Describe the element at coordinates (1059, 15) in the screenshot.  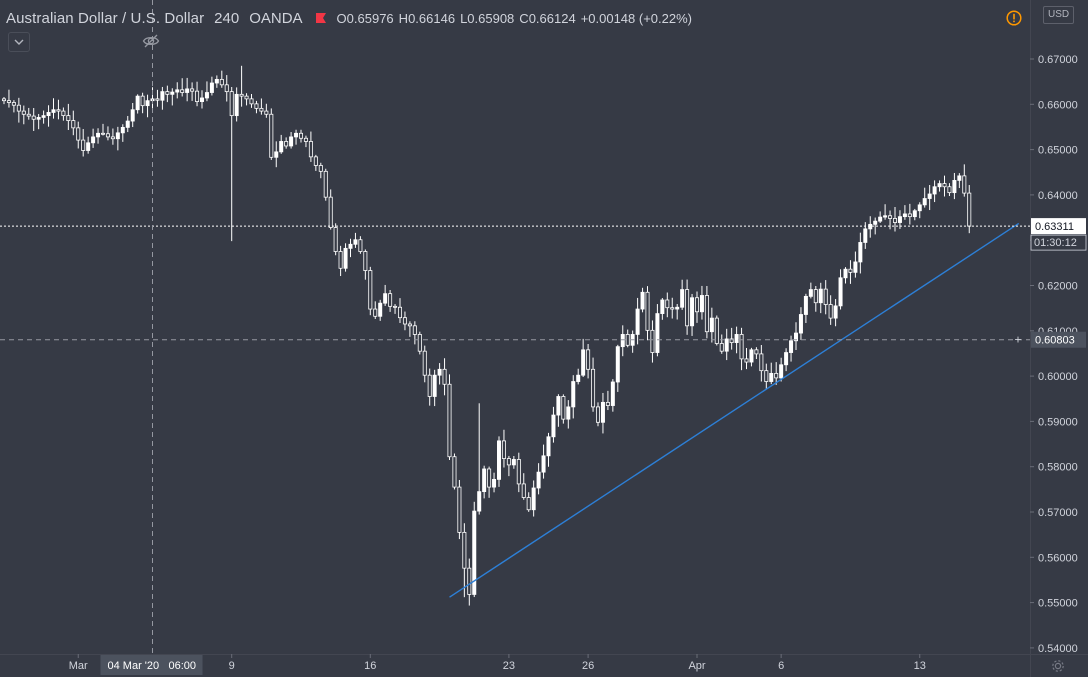
I see `currency-button: USD` at that location.